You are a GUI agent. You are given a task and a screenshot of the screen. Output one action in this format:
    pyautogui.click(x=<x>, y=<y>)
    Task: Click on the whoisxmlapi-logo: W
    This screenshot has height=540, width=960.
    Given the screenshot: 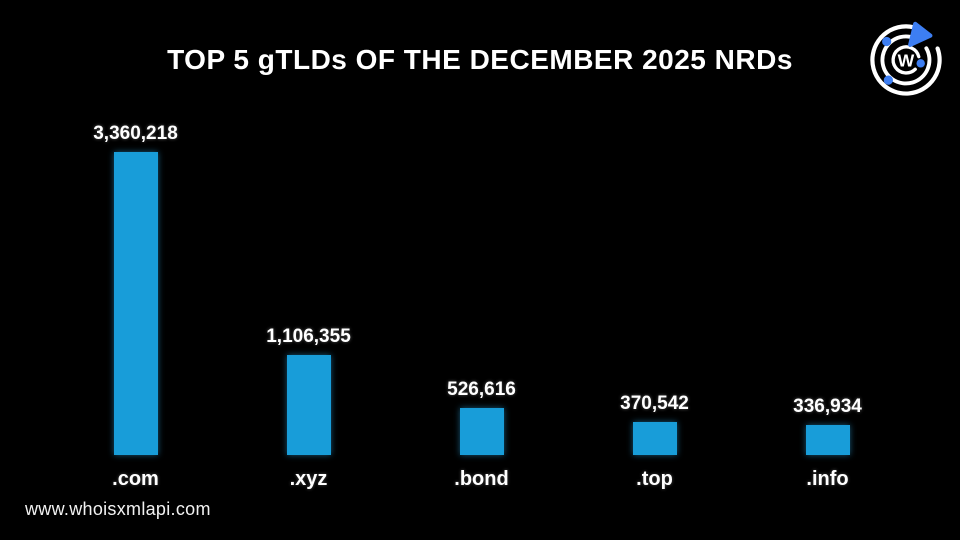 What is the action you would take?
    pyautogui.click(x=906, y=60)
    